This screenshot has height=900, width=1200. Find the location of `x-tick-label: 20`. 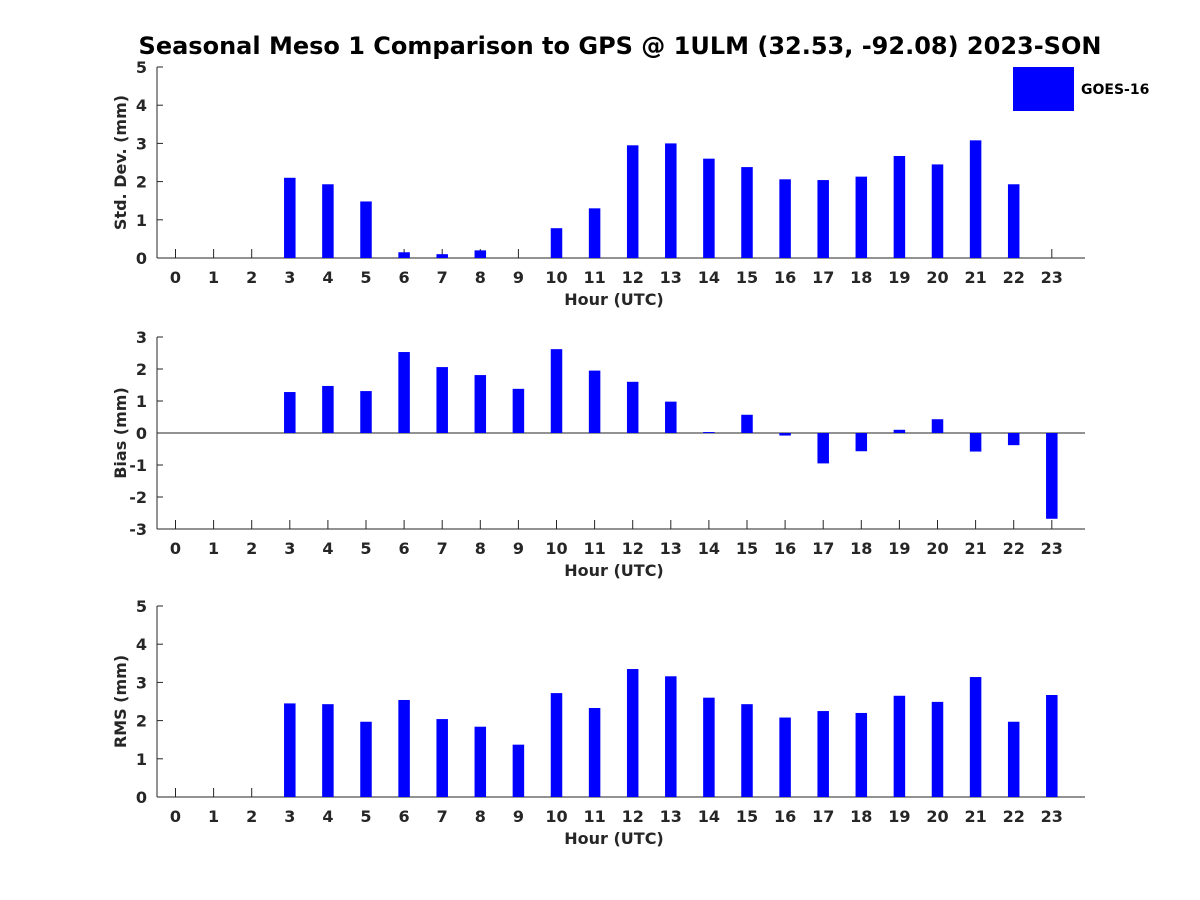

x-tick-label: 20 is located at coordinates (937, 277).